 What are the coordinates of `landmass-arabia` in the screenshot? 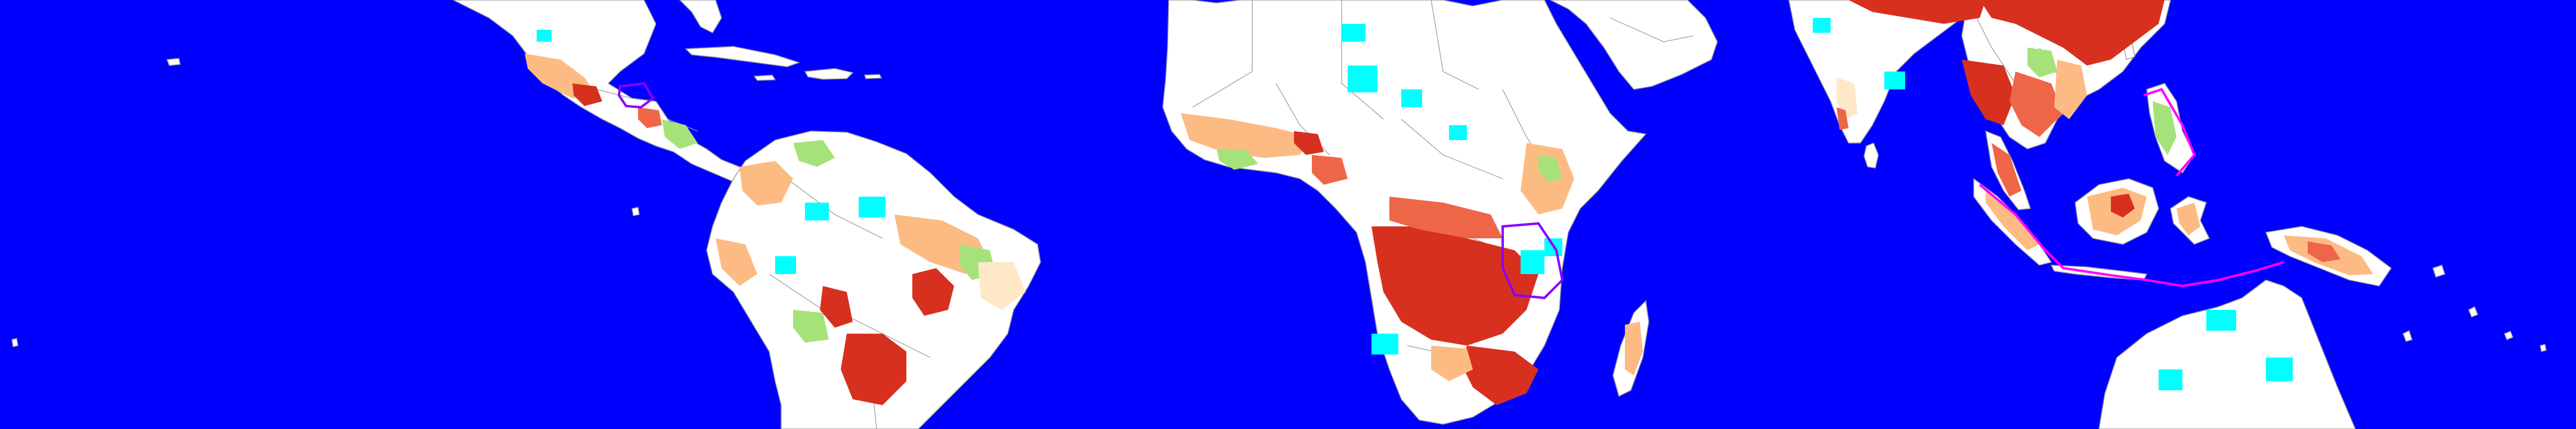 It's located at (1634, 45).